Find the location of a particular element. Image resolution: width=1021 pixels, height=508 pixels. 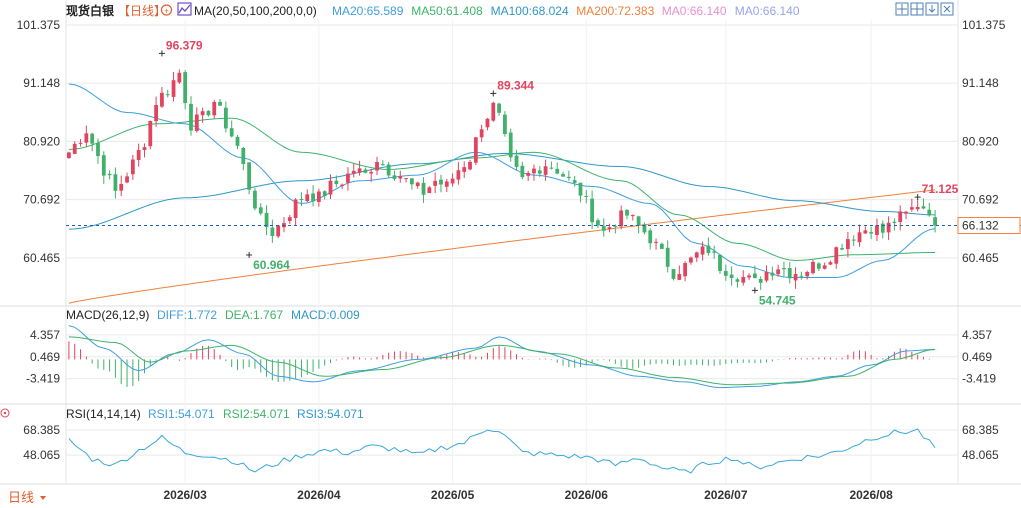

price-tag-value: 66.132 is located at coordinates (980, 226).